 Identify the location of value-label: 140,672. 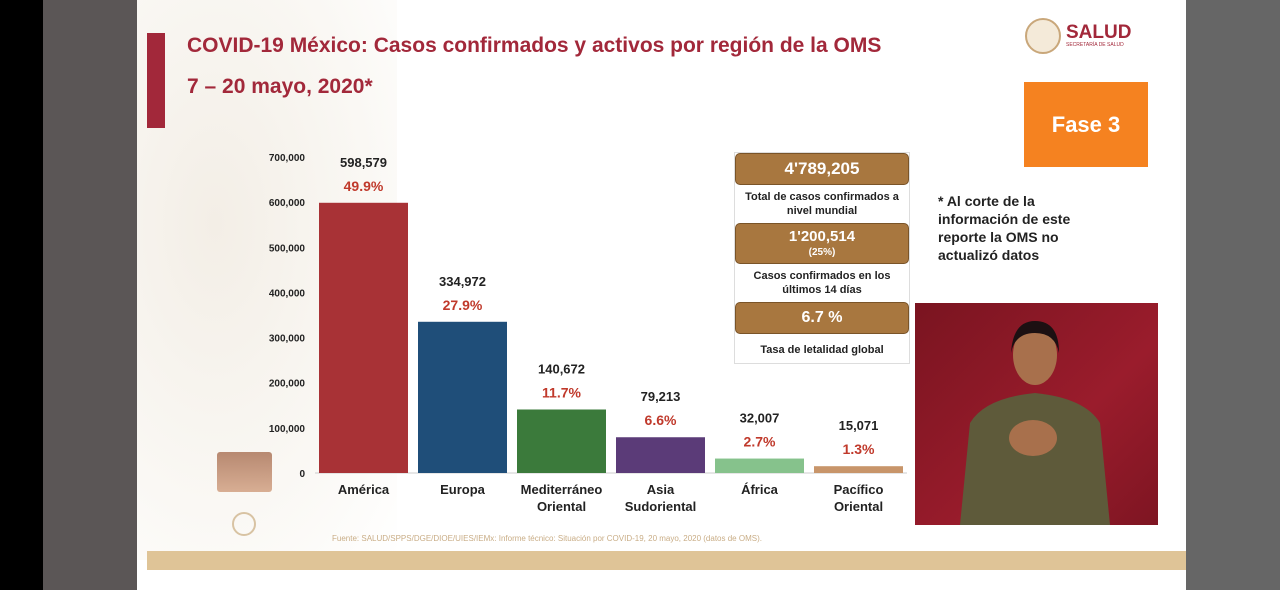
(561, 368).